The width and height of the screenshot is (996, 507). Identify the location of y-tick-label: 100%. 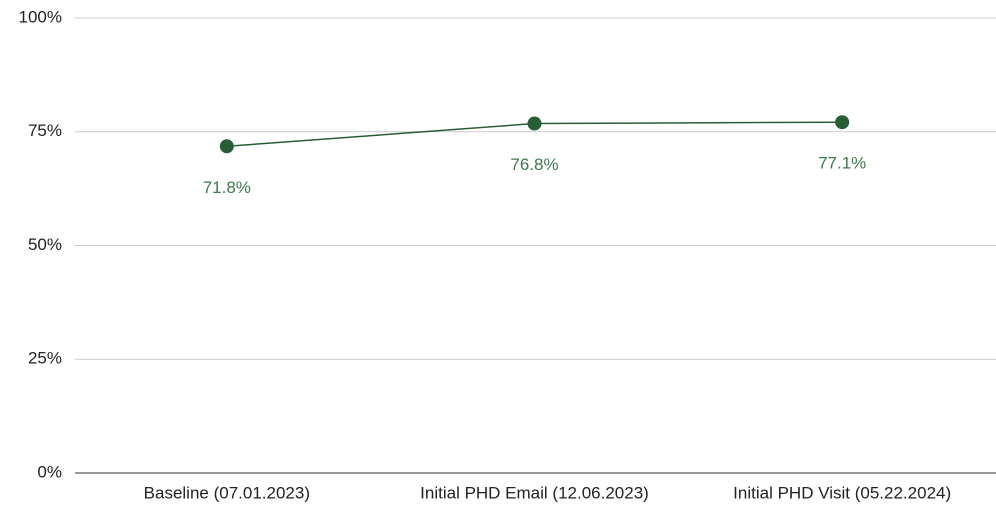
(40, 16).